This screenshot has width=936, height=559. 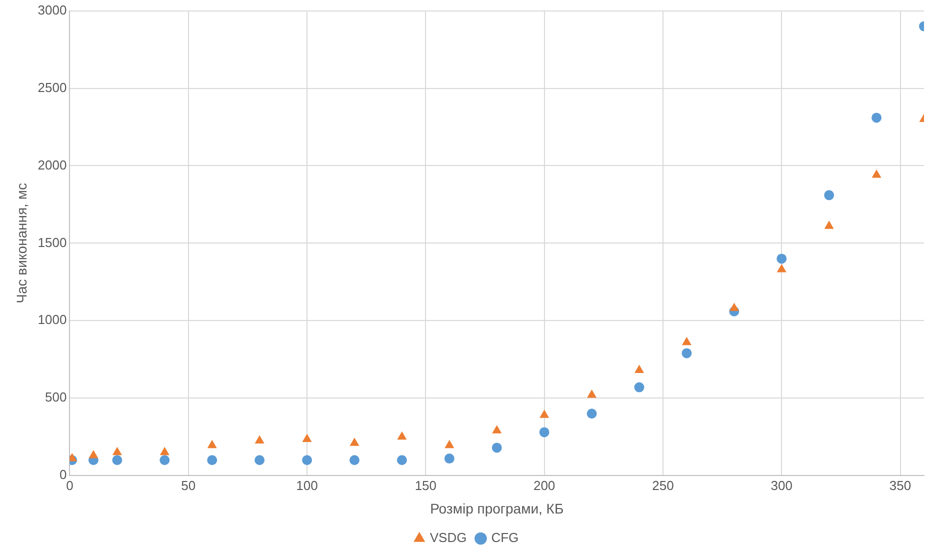 I want to click on y-tick-label: 0, so click(x=63, y=474).